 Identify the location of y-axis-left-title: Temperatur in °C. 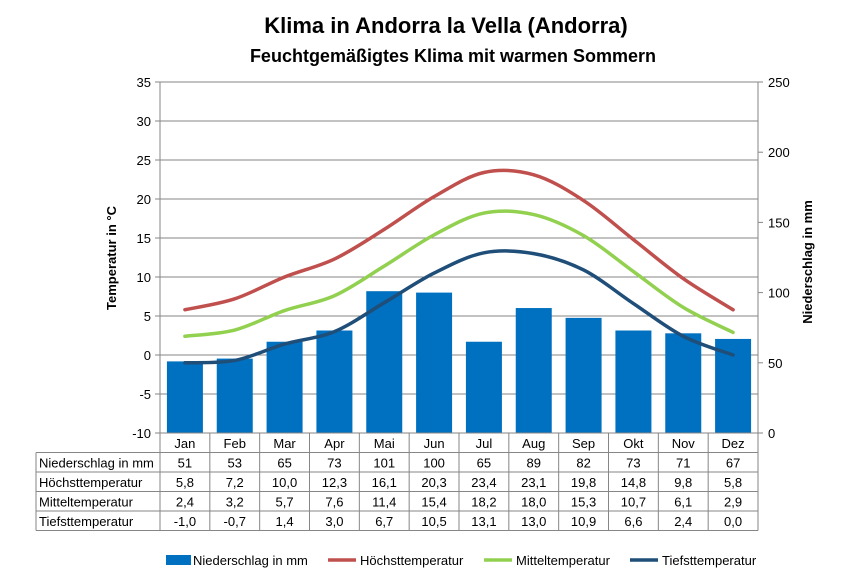
(111, 257).